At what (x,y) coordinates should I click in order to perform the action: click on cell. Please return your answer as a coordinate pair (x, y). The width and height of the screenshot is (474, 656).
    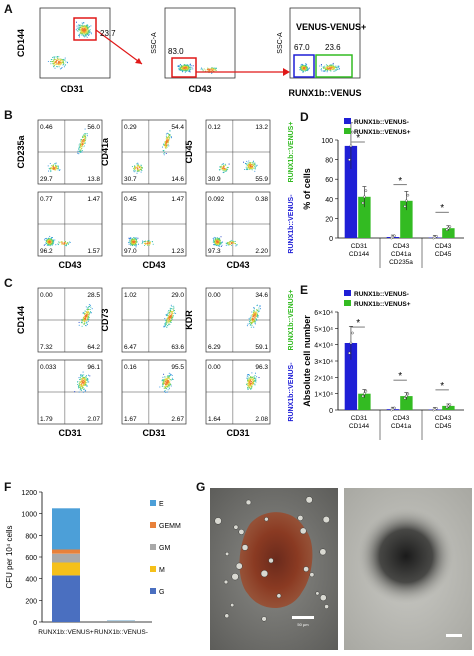
    Looking at the image, I should click on (227, 553).